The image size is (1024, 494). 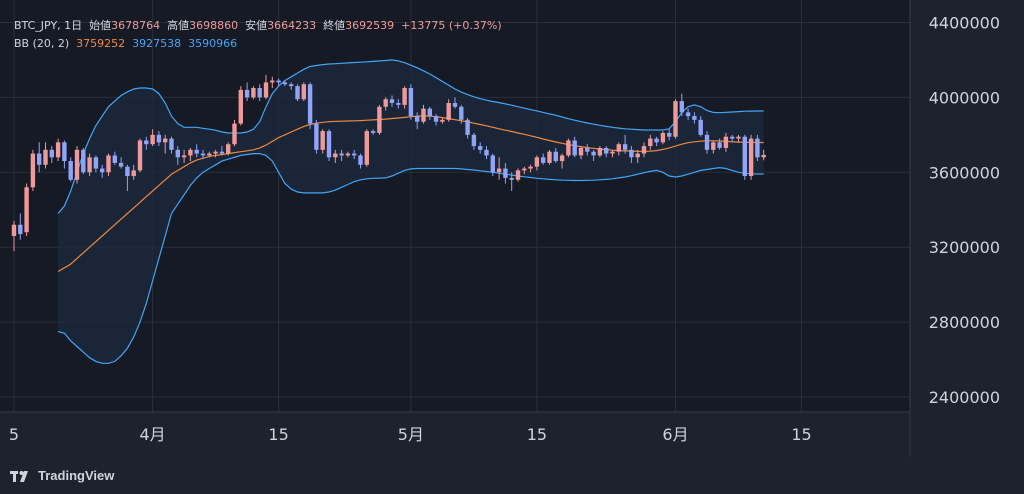 I want to click on interval-label: 1日, so click(x=73, y=25).